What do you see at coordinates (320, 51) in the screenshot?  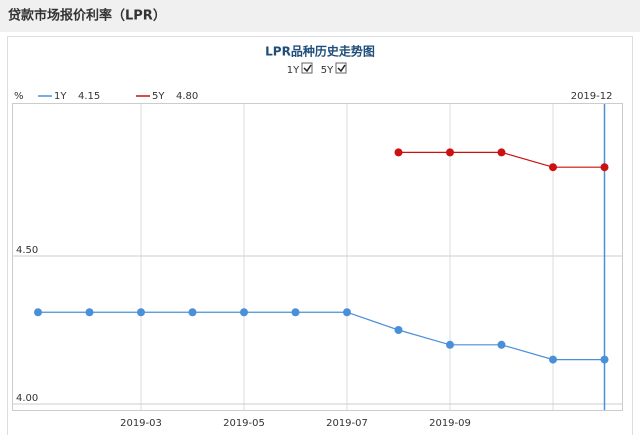 I see `chart-title: LPR品种历史走势图` at bounding box center [320, 51].